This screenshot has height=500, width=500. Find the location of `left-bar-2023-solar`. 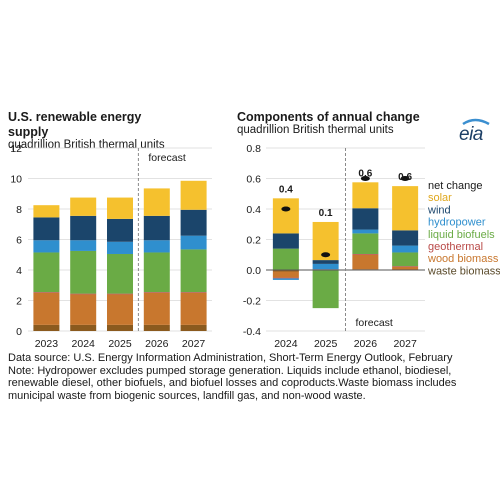

left-bar-2023-solar is located at coordinates (46, 211).